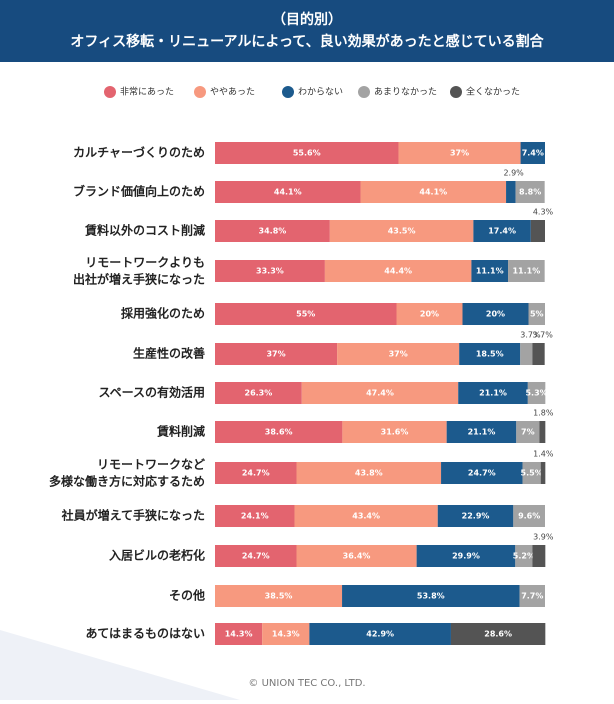 The image size is (614, 704). I want to click on value-label: 4.3%, so click(543, 212).